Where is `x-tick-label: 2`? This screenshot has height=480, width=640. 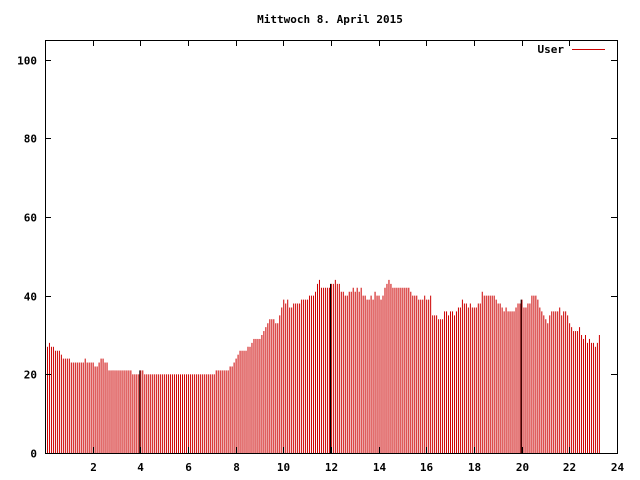 x-tick-label: 2 is located at coordinates (93, 467).